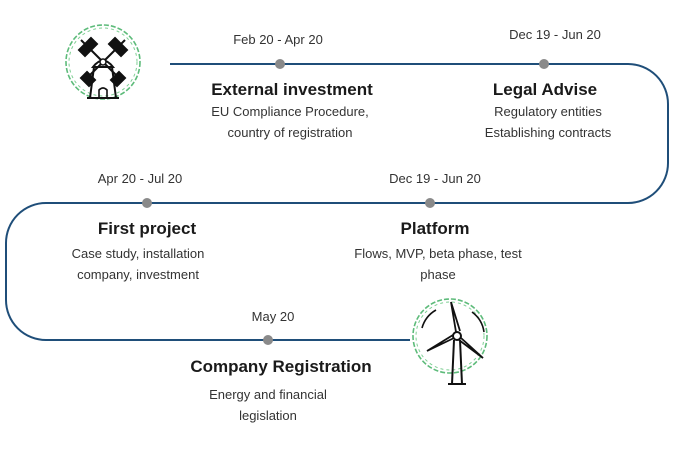  Describe the element at coordinates (450, 341) in the screenshot. I see `wind-turbine-icon` at that location.